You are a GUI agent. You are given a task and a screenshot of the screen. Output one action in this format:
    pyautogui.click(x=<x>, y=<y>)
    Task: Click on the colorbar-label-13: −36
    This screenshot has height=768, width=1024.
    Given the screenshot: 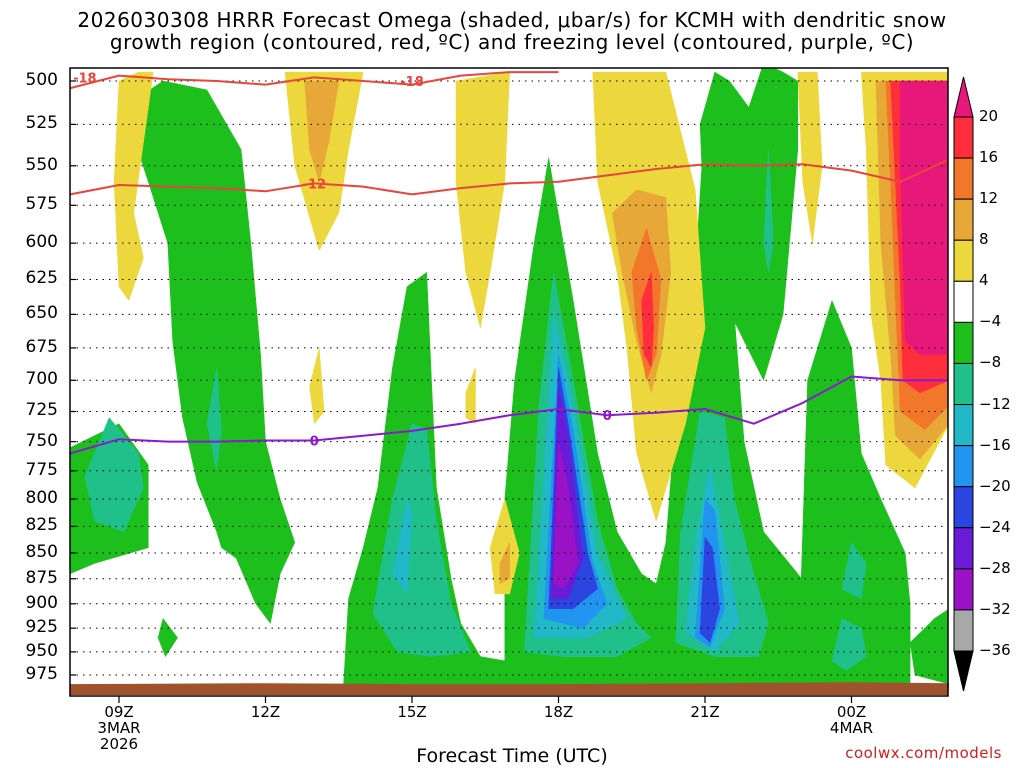 What is the action you would take?
    pyautogui.click(x=995, y=650)
    